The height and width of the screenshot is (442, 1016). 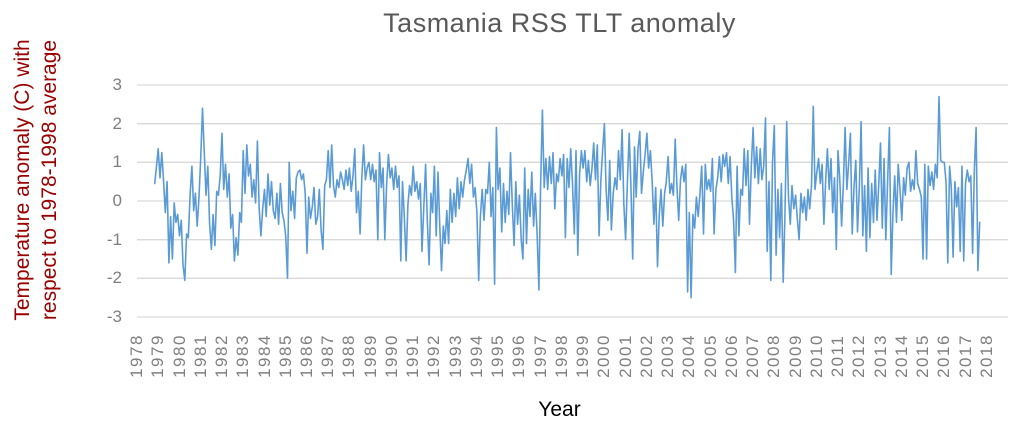 I want to click on x-tick-label: 1999, so click(x=583, y=356).